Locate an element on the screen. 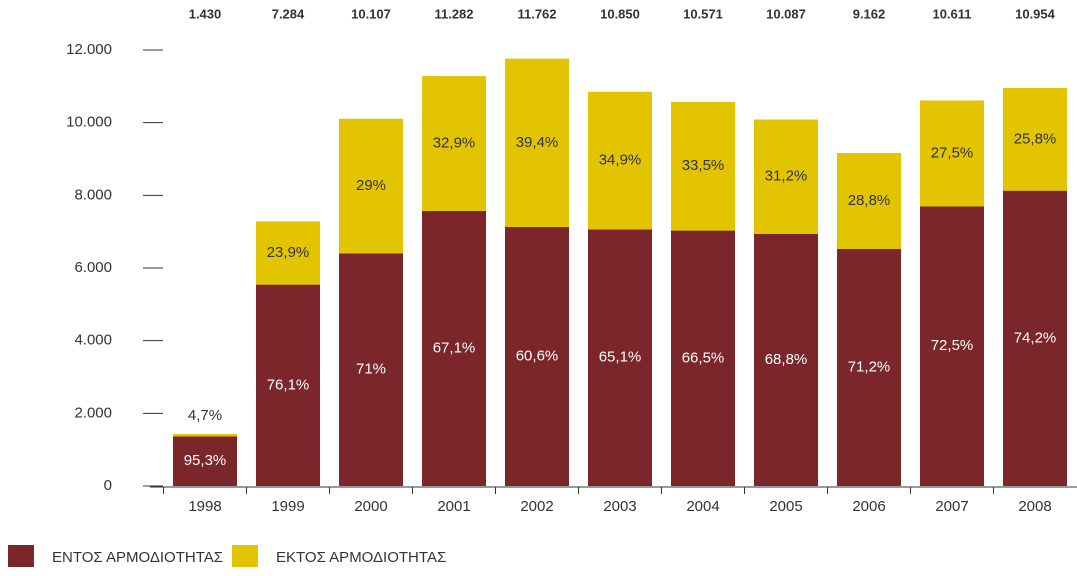 This screenshot has width=1077, height=576. share-label: 72,5% is located at coordinates (952, 345).